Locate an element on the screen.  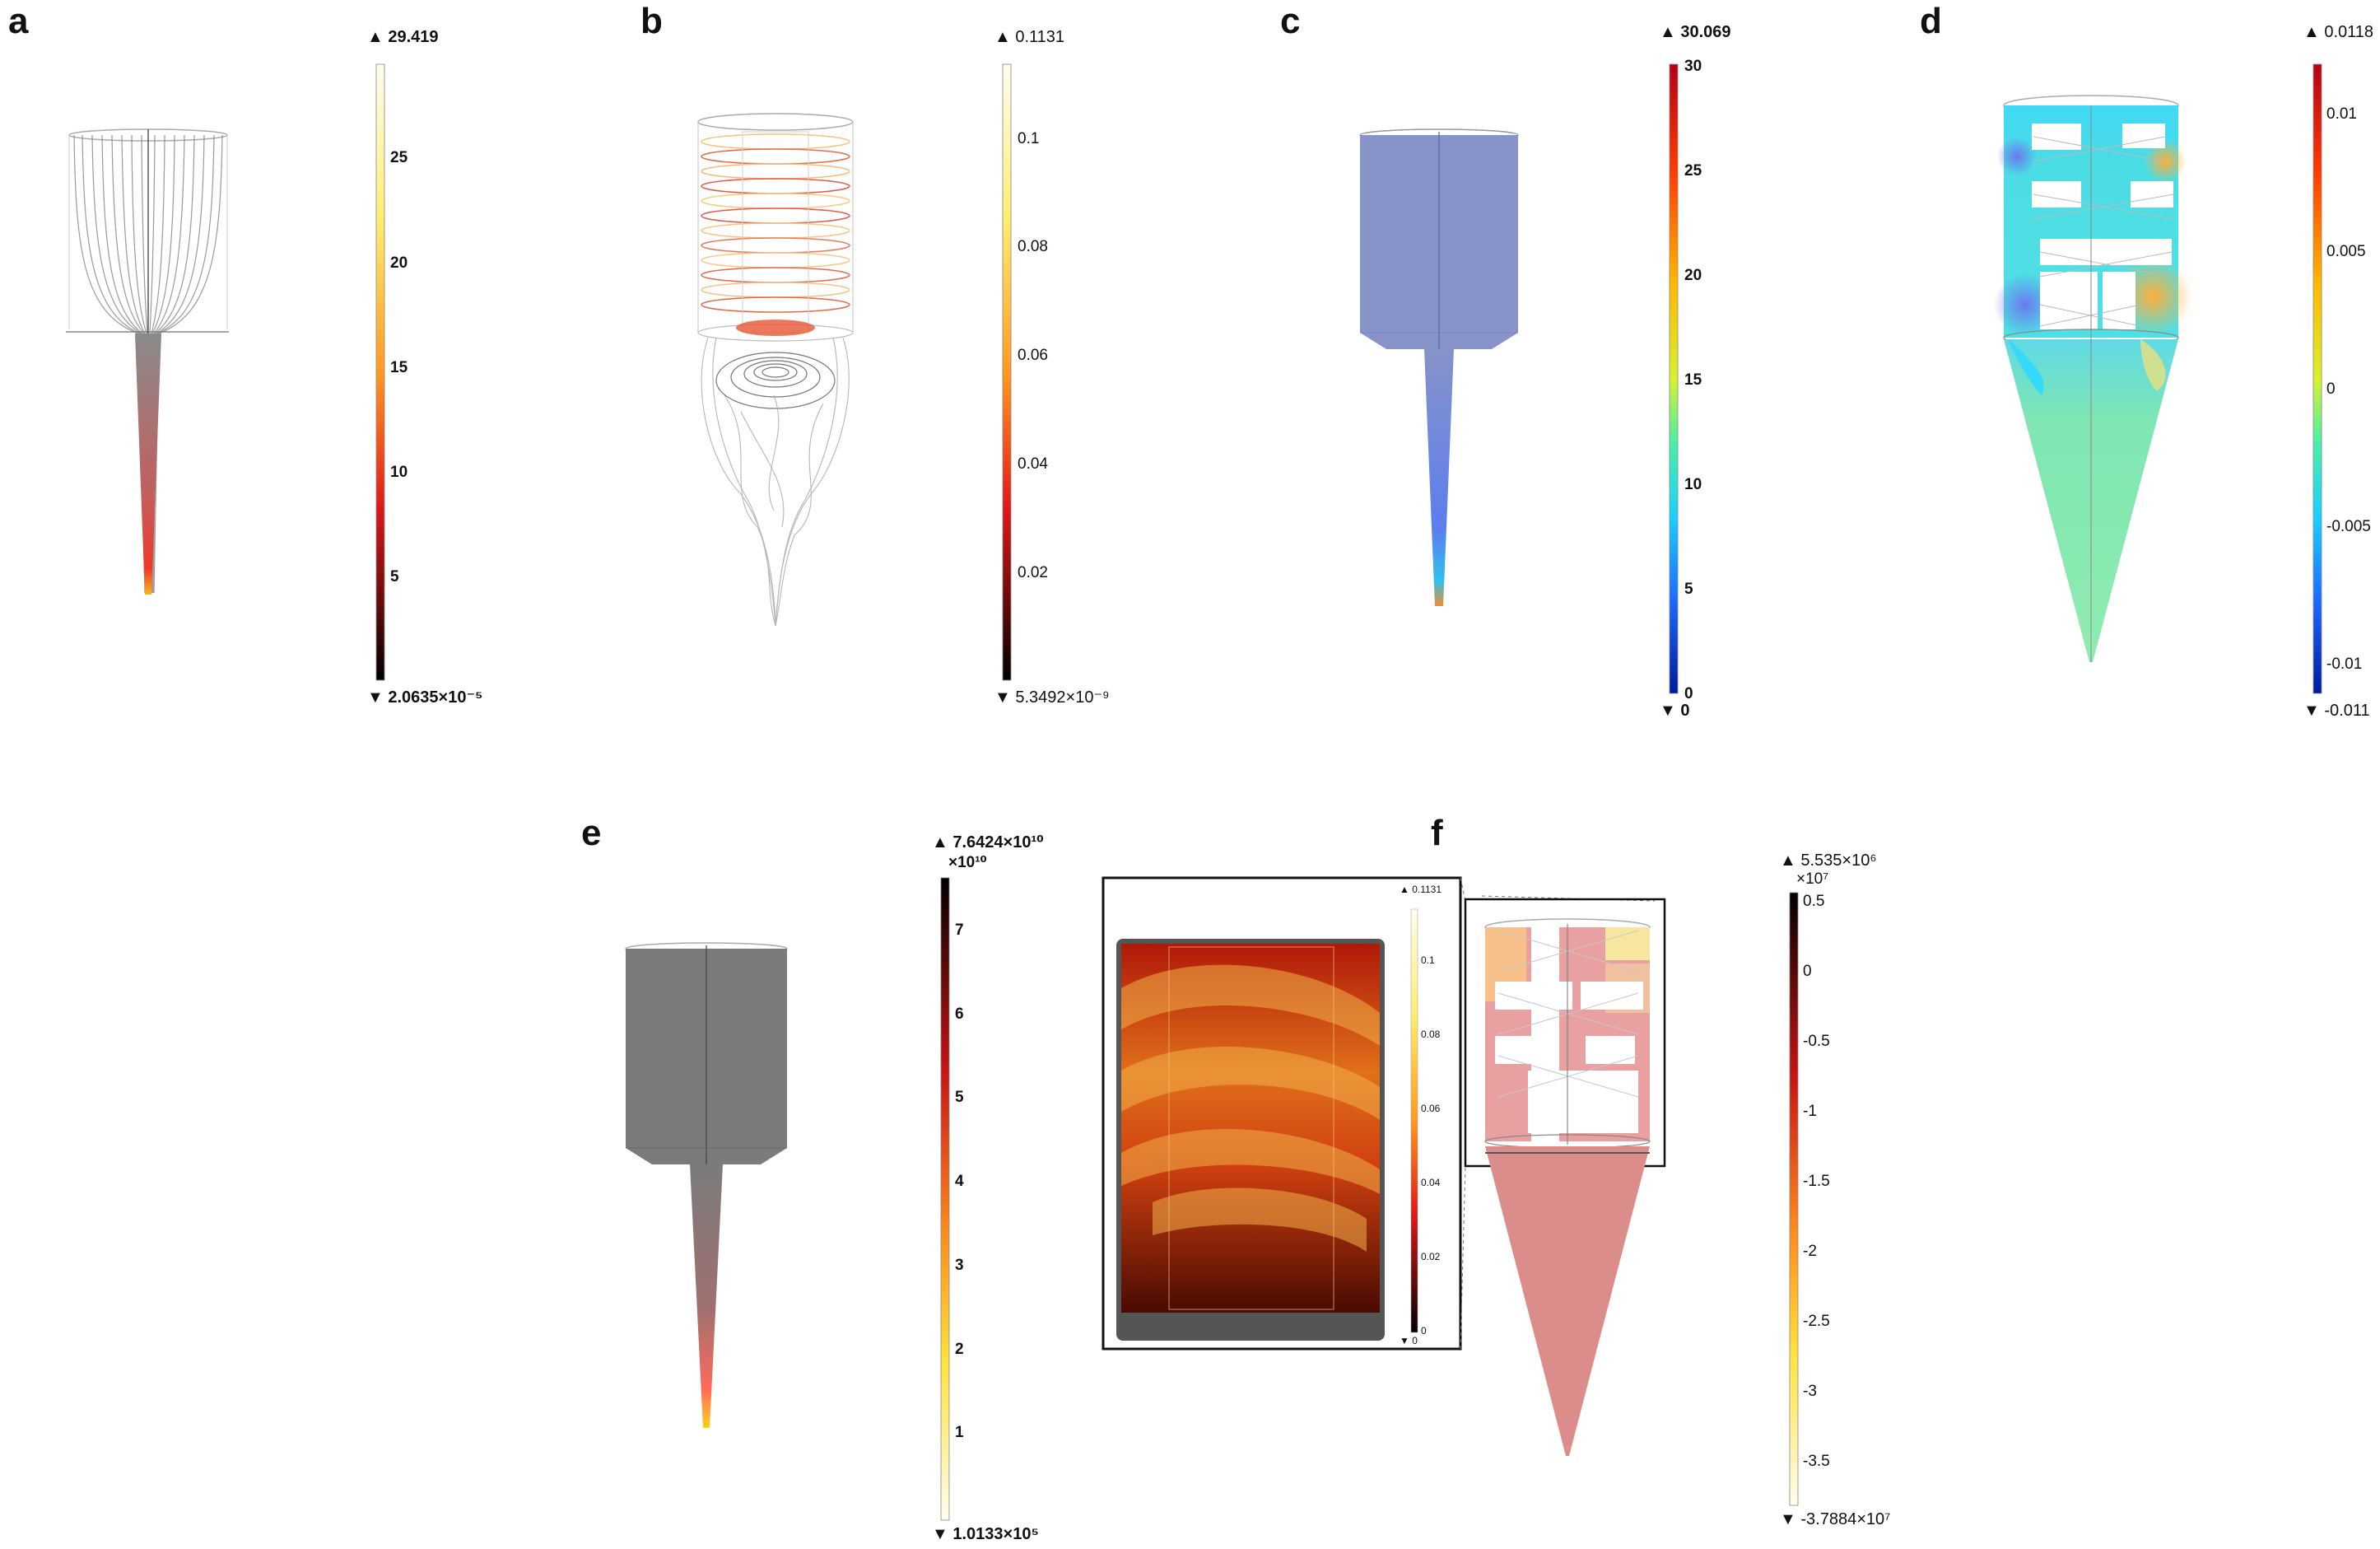
inset-colorbar-tick: 0 is located at coordinates (1424, 1331).